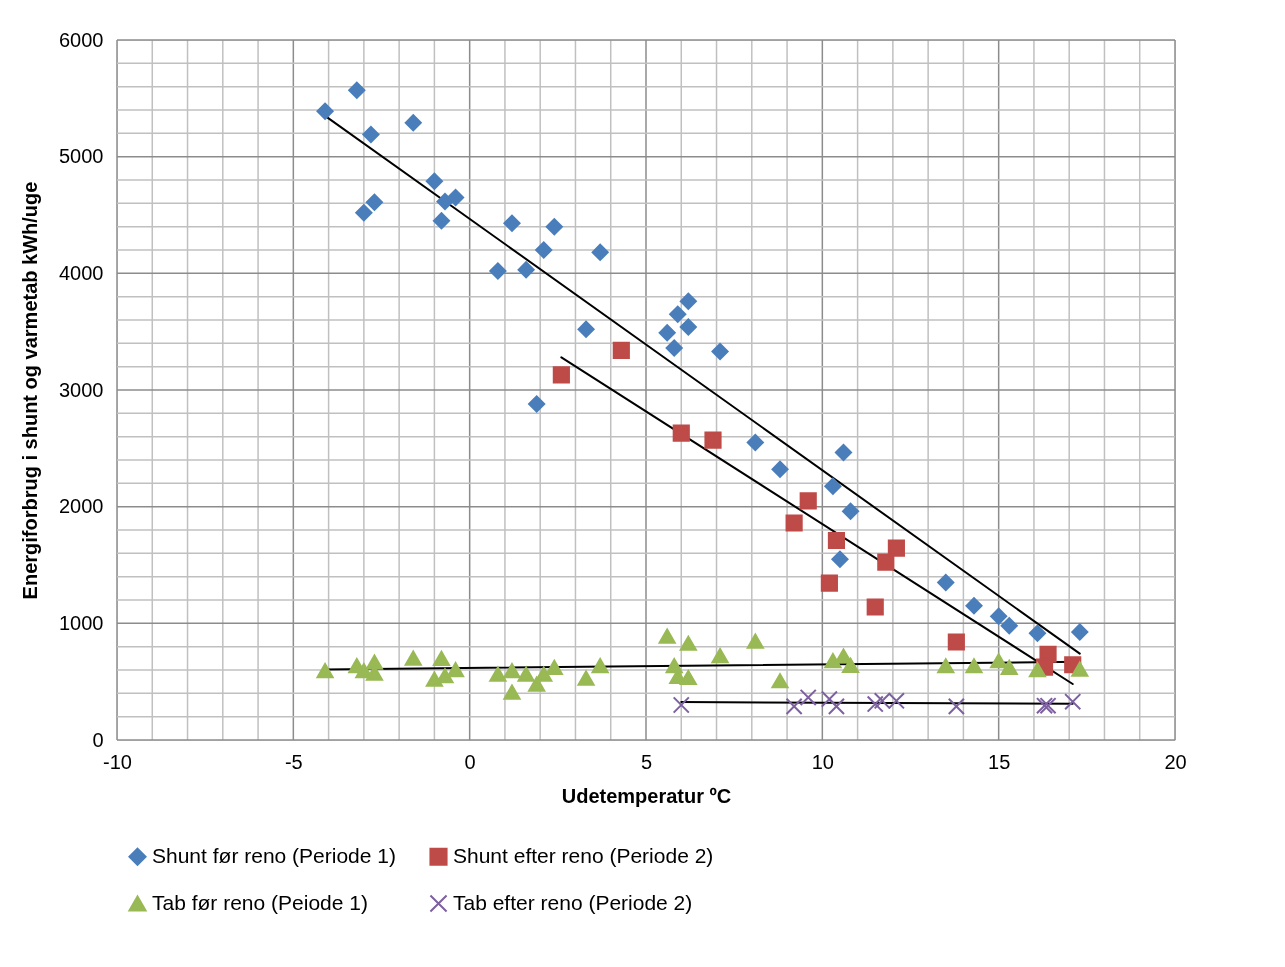 Image resolution: width=1285 pixels, height=967 pixels. What do you see at coordinates (1175, 761) in the screenshot?
I see `x-tick-label: 20` at bounding box center [1175, 761].